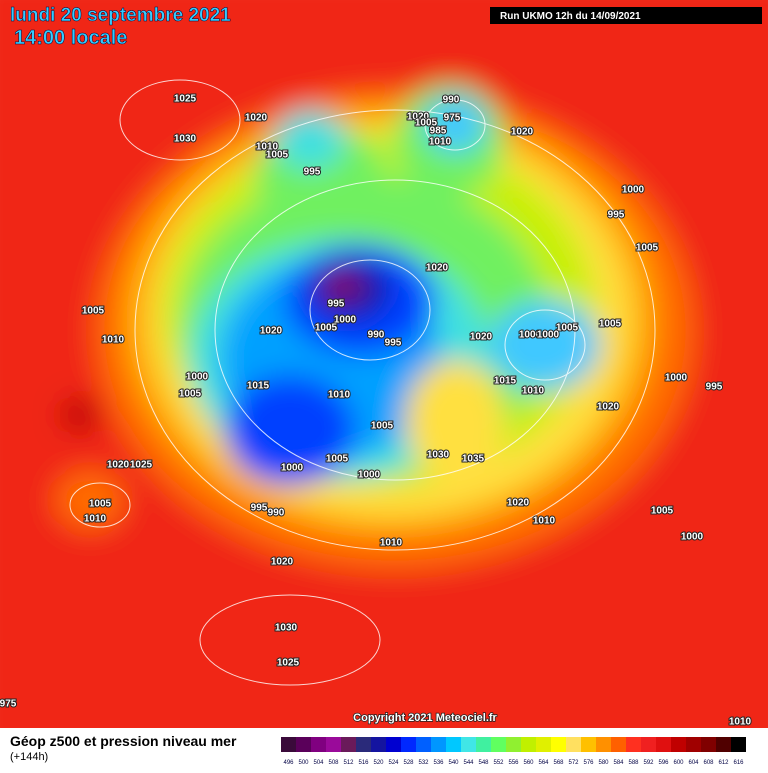 The image size is (768, 773). I want to click on legend-value: 616, so click(738, 763).